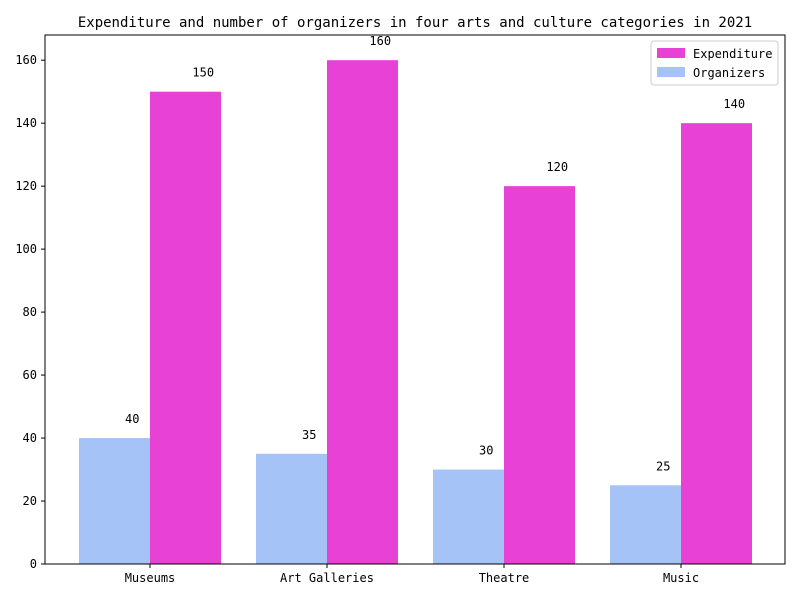 This screenshot has height=605, width=800. What do you see at coordinates (732, 54) in the screenshot?
I see `legend-label-expenditure: Expenditure` at bounding box center [732, 54].